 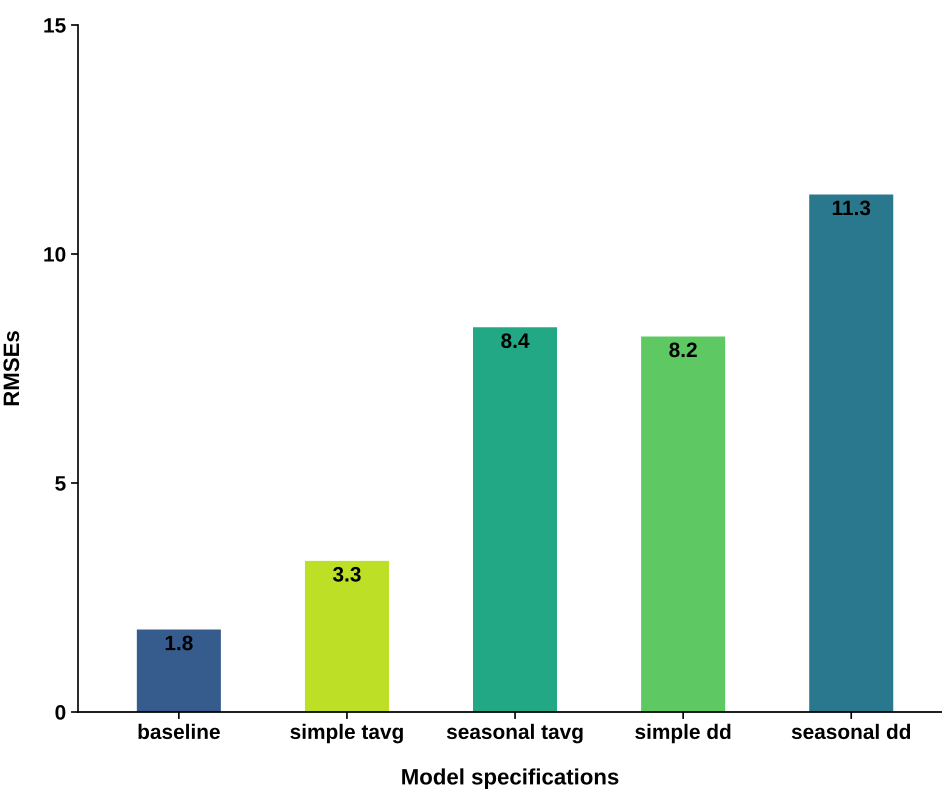 What do you see at coordinates (179, 732) in the screenshot?
I see `x-tick-label: baseline` at bounding box center [179, 732].